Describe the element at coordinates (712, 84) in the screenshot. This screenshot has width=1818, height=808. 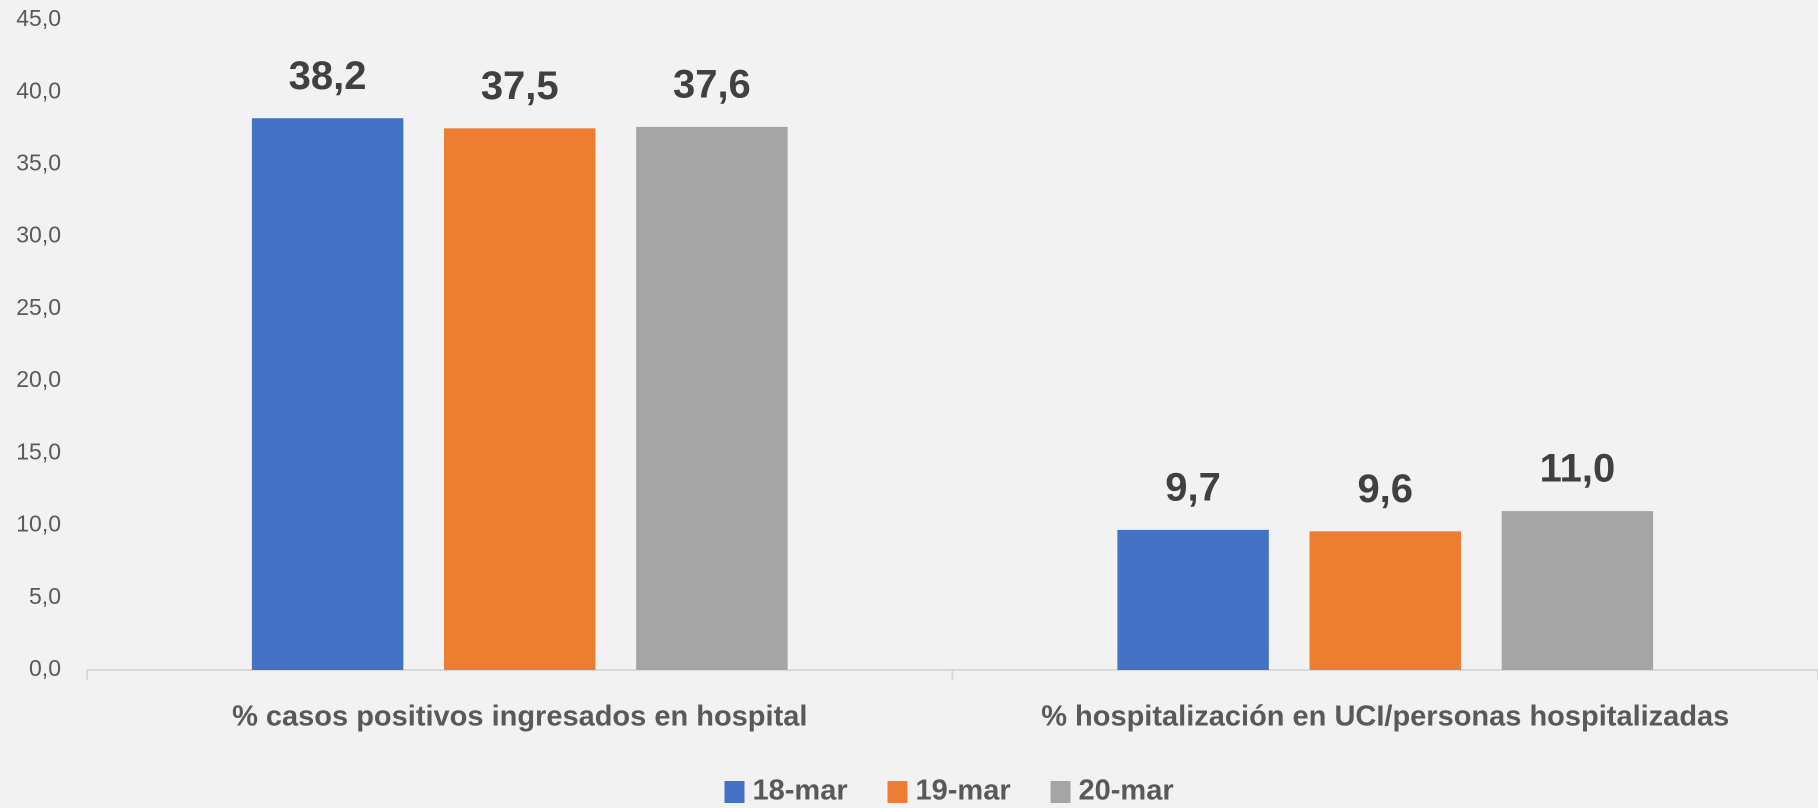
I see `data-label: 37,6` at that location.